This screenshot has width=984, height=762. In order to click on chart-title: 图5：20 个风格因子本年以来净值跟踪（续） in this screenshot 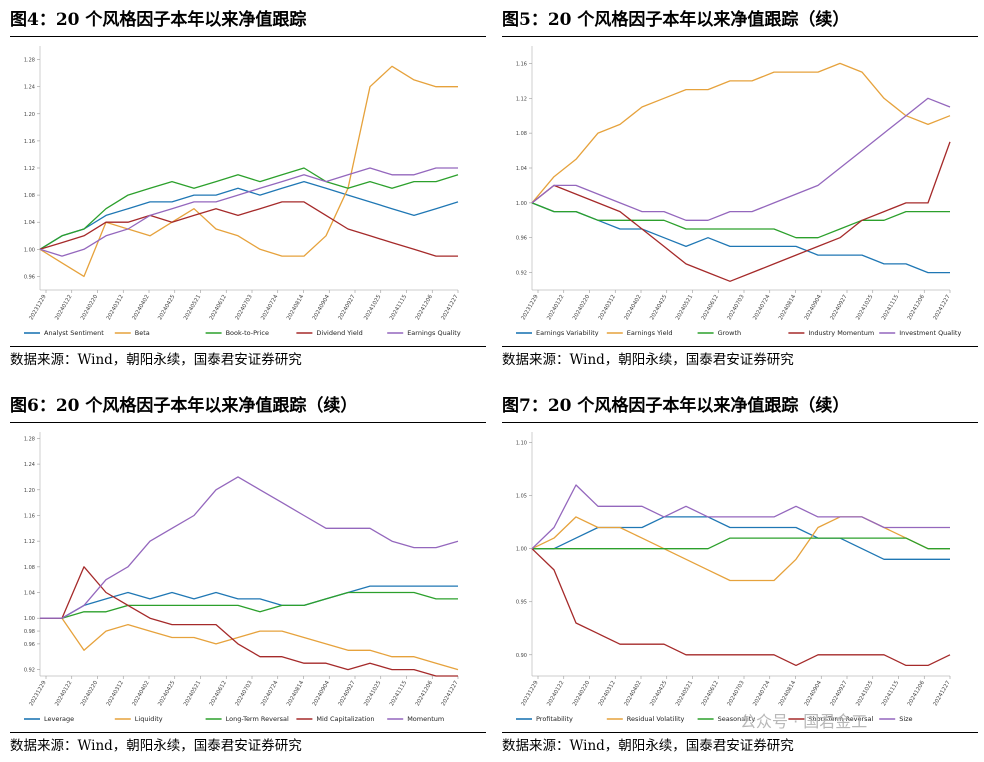, I will do `click(676, 20)`.